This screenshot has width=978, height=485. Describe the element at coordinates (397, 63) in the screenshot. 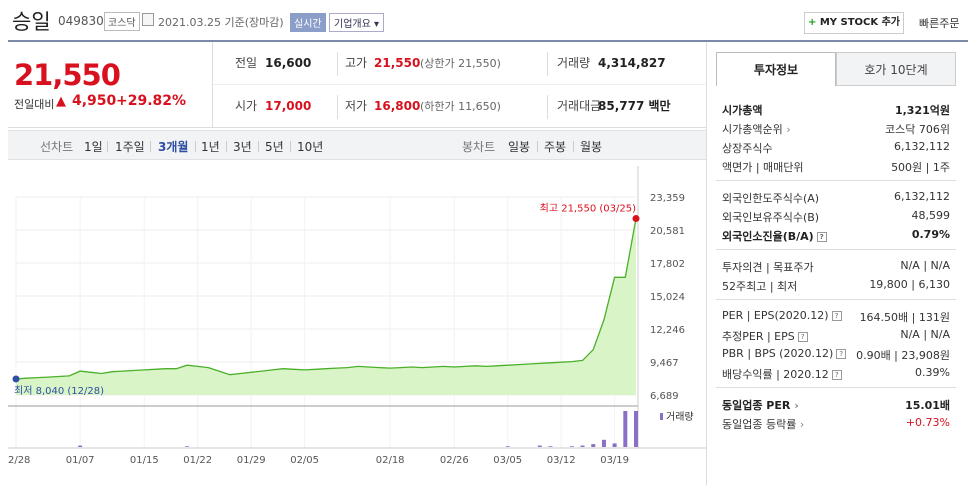

I see `high-value: 21,550` at that location.